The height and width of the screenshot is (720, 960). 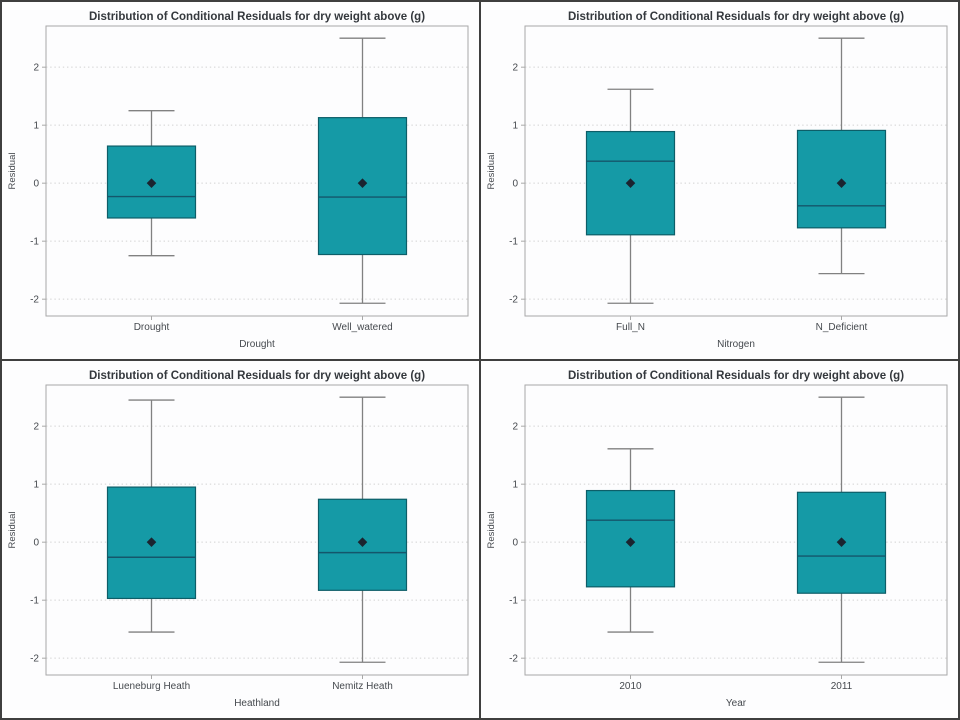 What do you see at coordinates (257, 703) in the screenshot?
I see `x-axis-label: Heathland` at bounding box center [257, 703].